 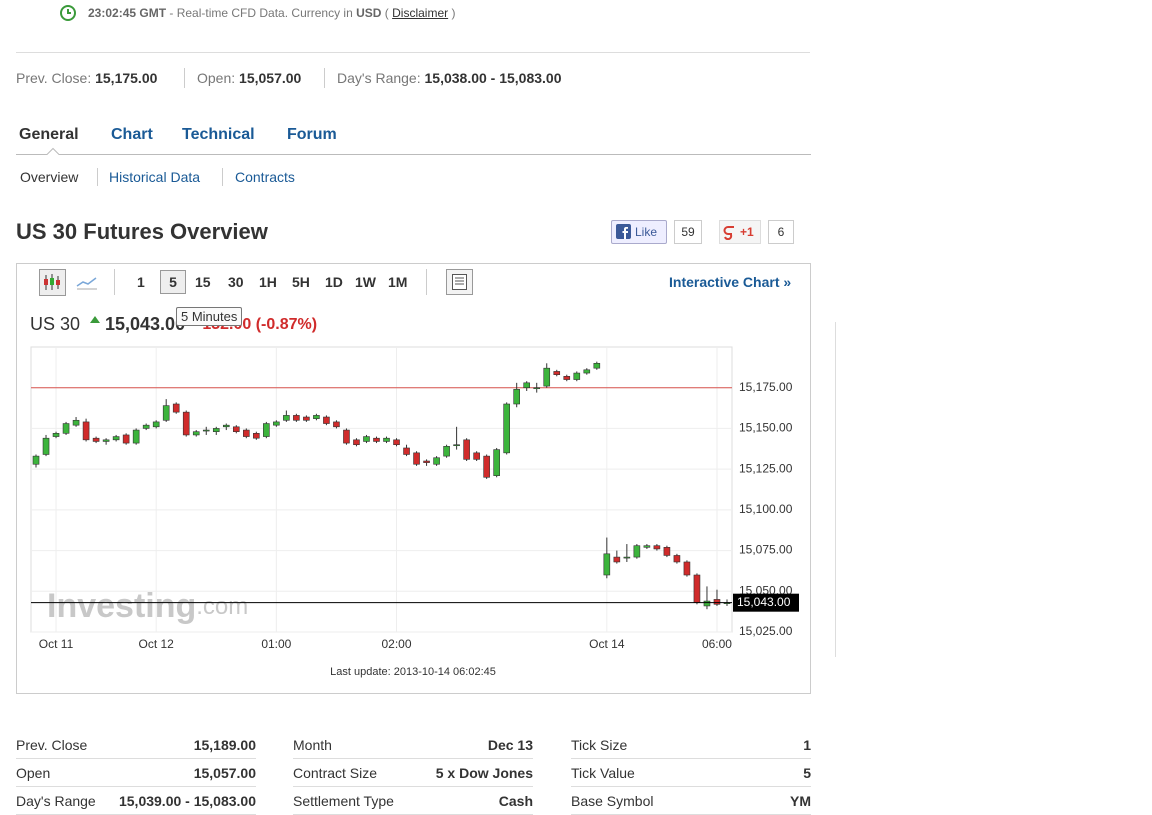 What do you see at coordinates (68, 13) in the screenshot?
I see `clock-icon` at bounding box center [68, 13].